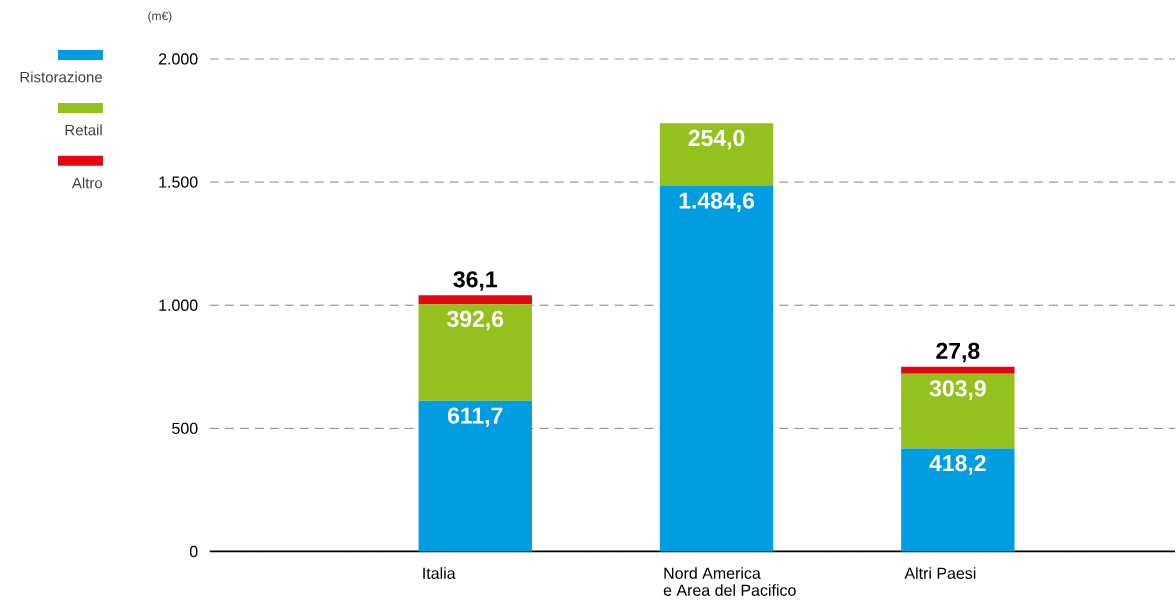 Image resolution: width=1176 pixels, height=614 pixels. I want to click on x-tick-label: Altri Paesi, so click(940, 572).